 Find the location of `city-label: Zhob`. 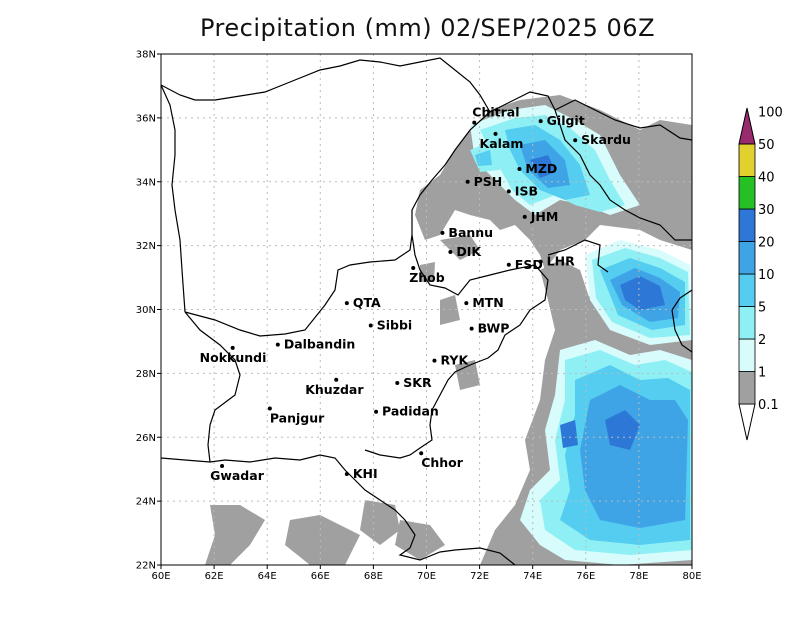

city-label: Zhob is located at coordinates (427, 277).